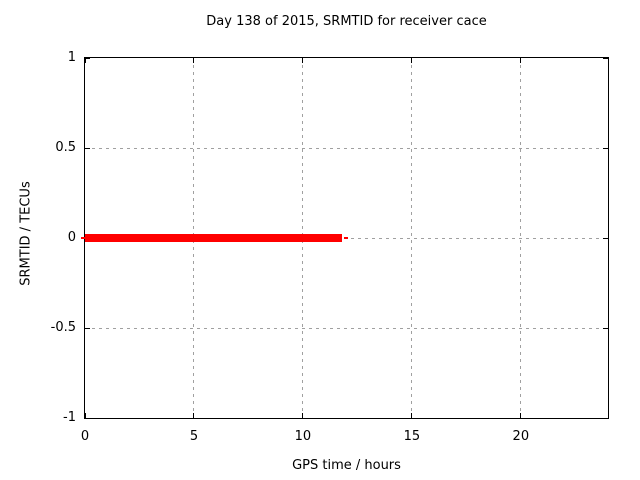  Describe the element at coordinates (69, 417) in the screenshot. I see `y-tick-label: -1` at that location.